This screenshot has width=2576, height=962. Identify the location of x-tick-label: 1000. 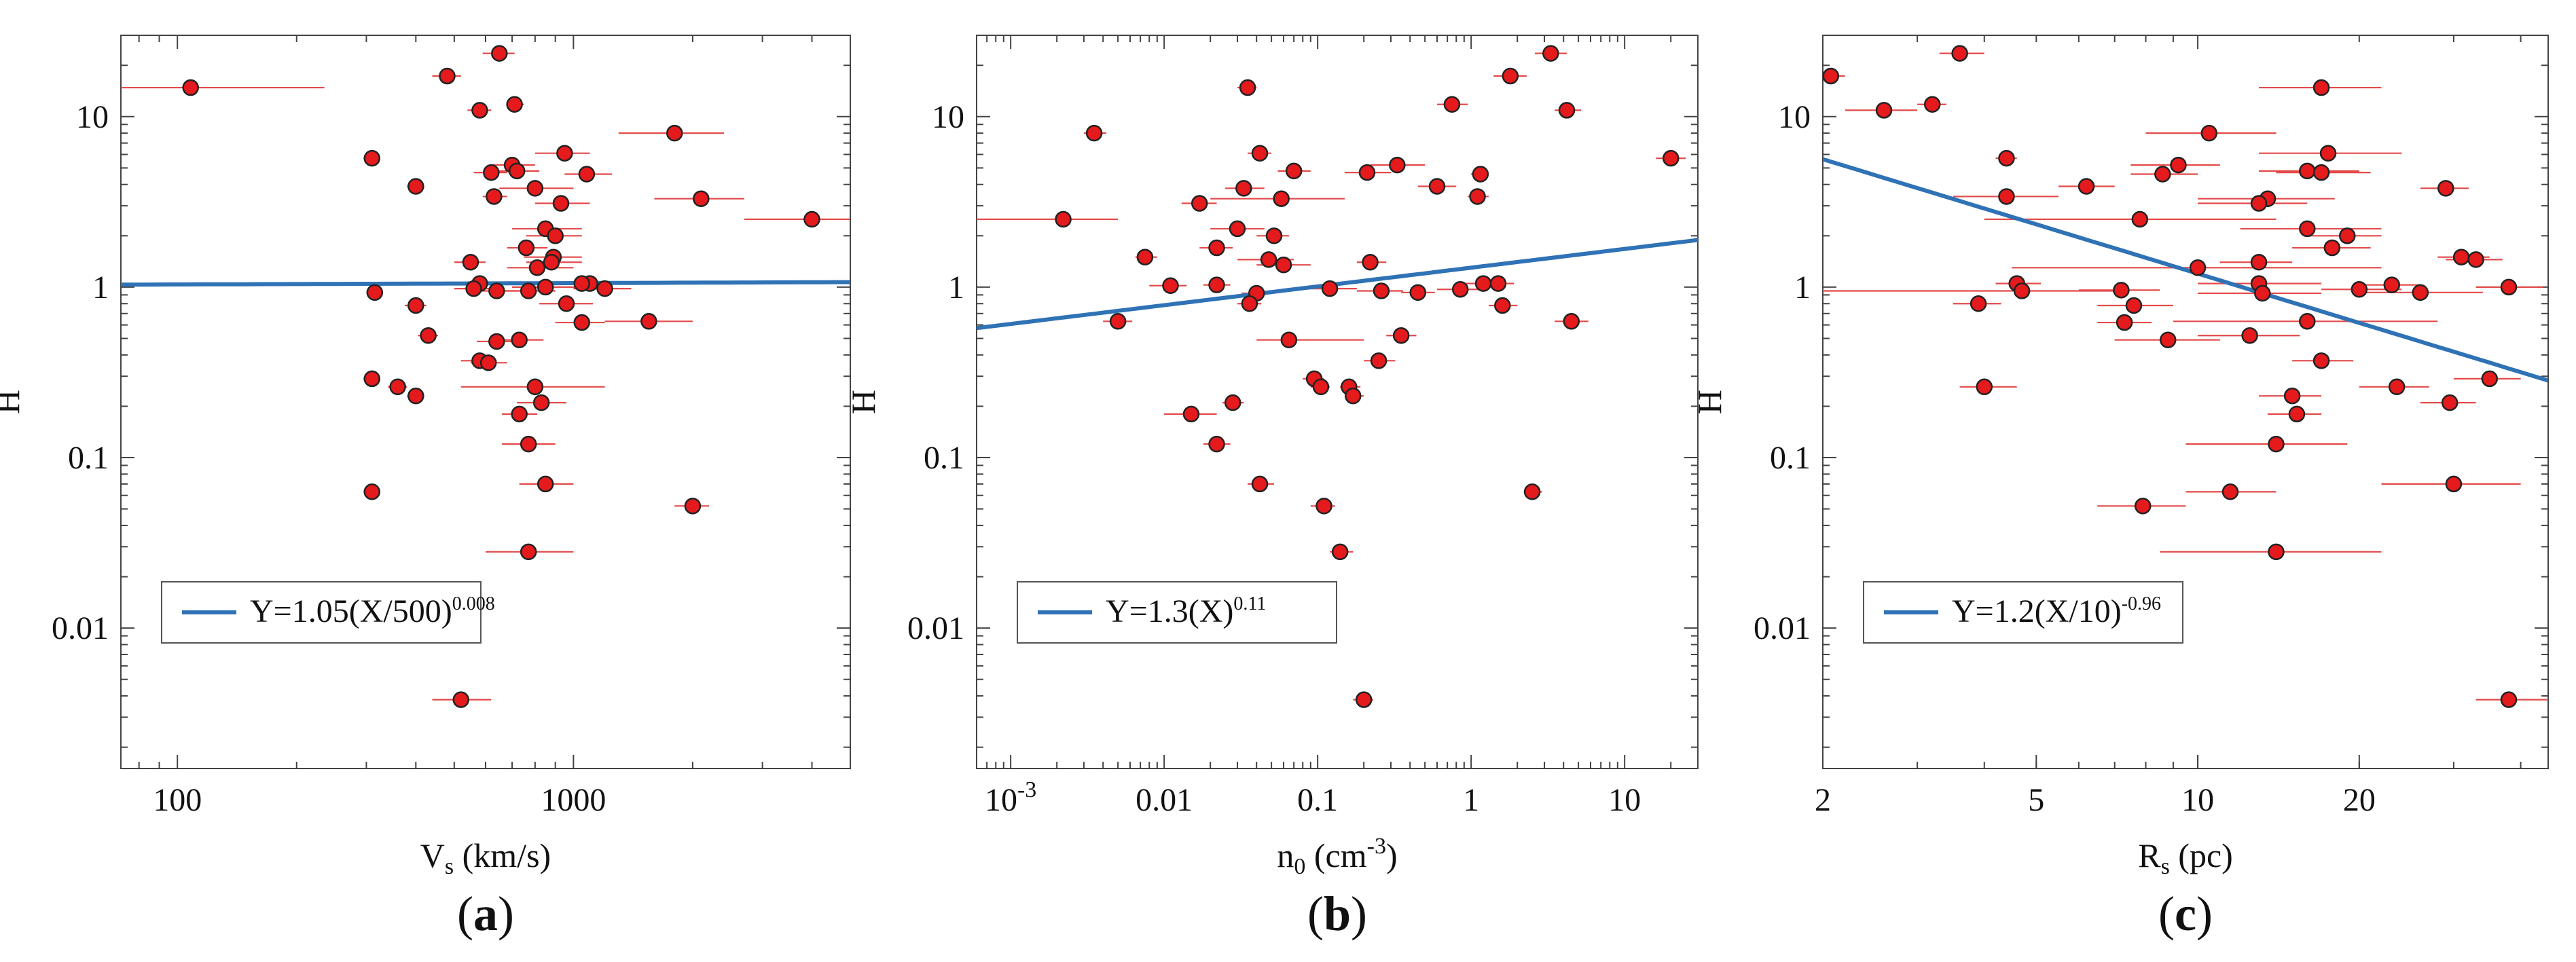
(573, 800).